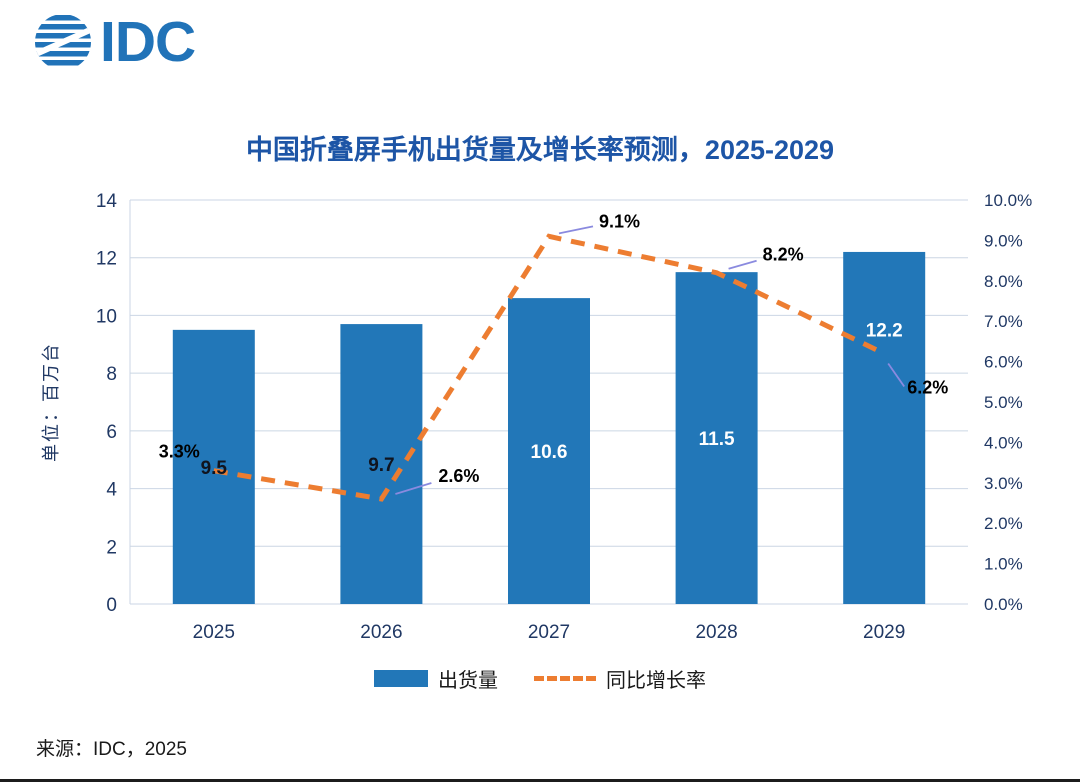  I want to click on right-axis-tick: 4.0%, so click(1003, 442).